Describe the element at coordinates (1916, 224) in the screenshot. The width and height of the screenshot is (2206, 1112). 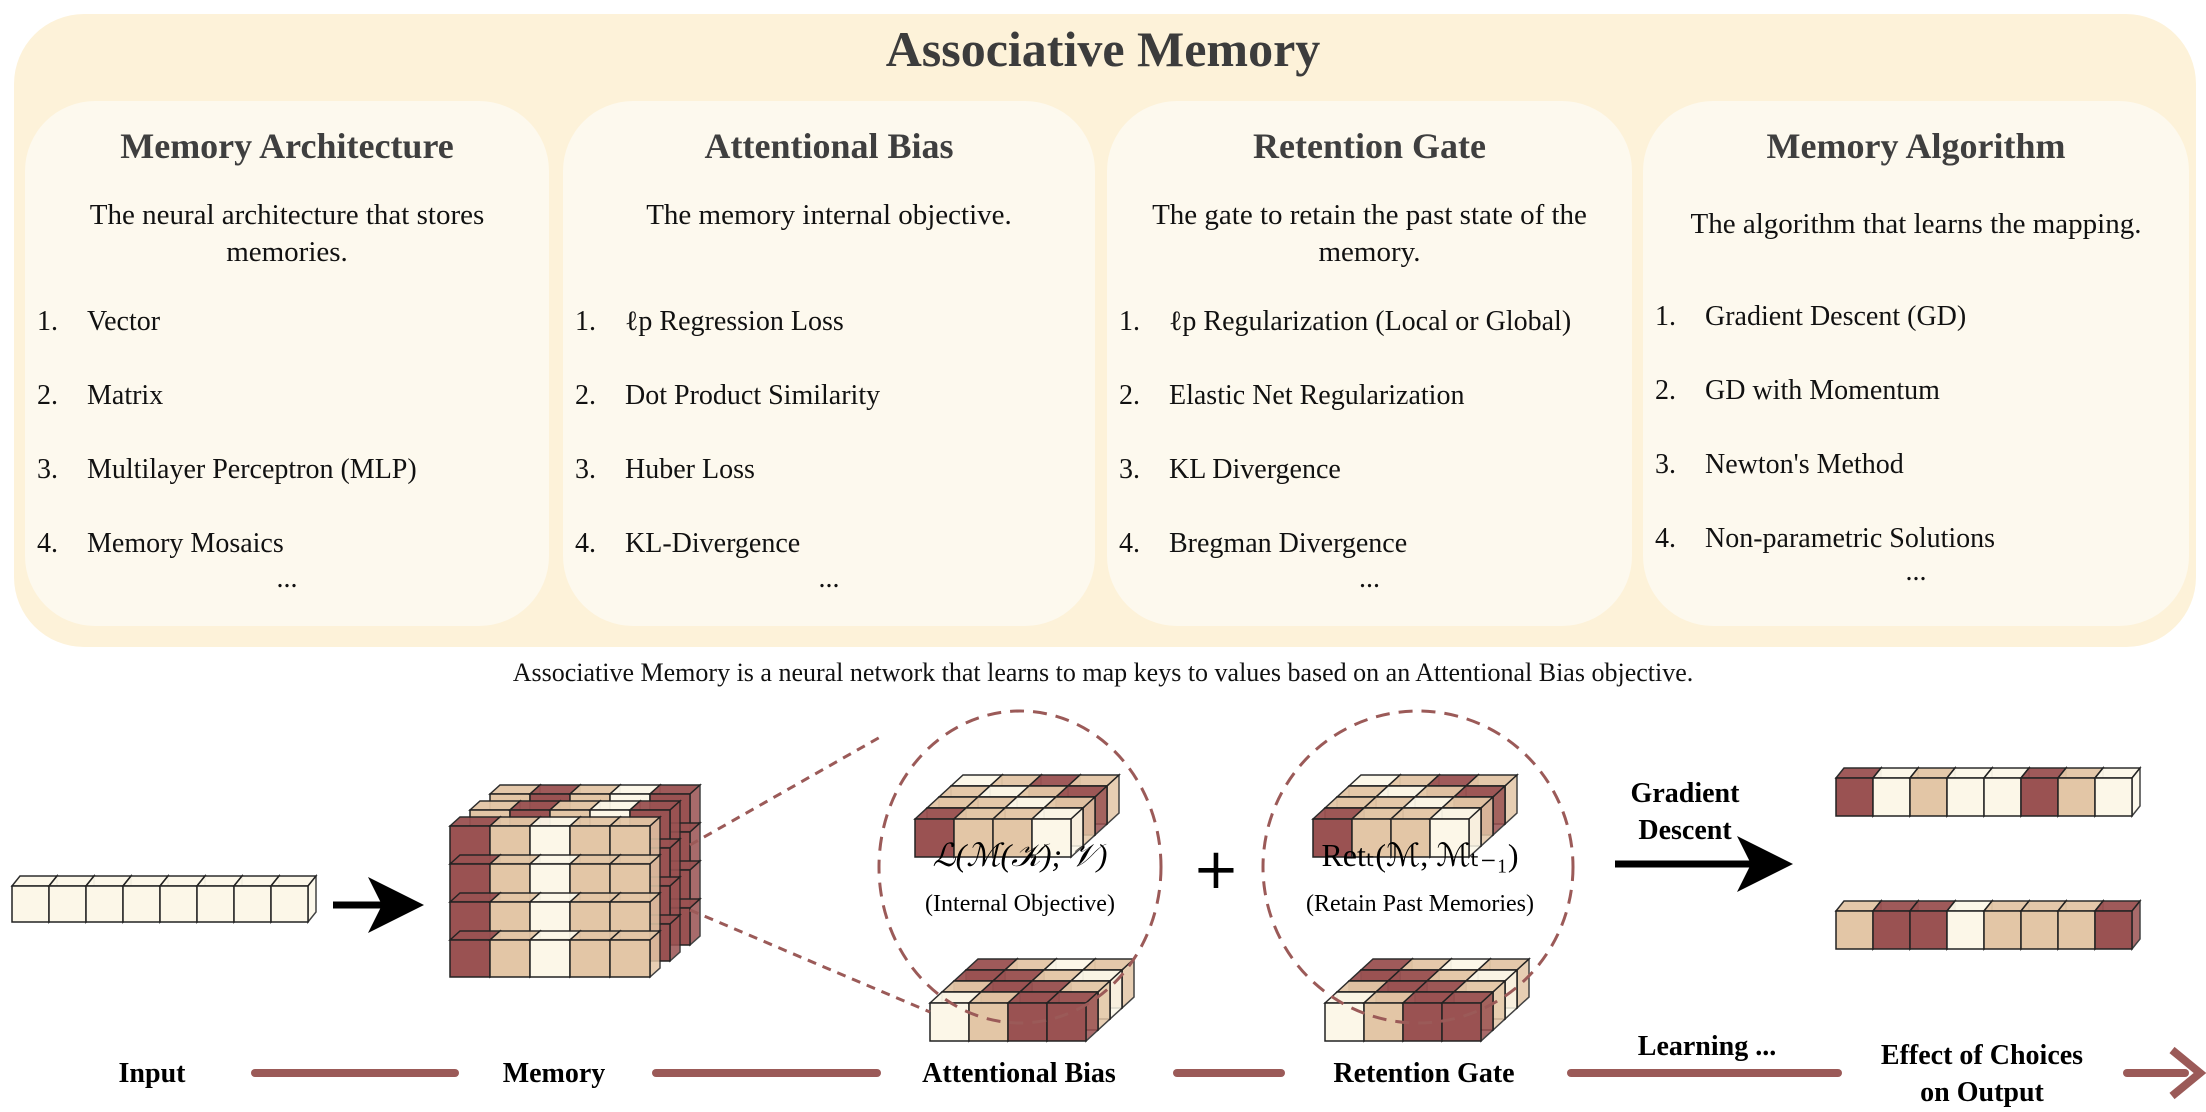
I see `card-description: The algorithm that learns the mapping.` at that location.